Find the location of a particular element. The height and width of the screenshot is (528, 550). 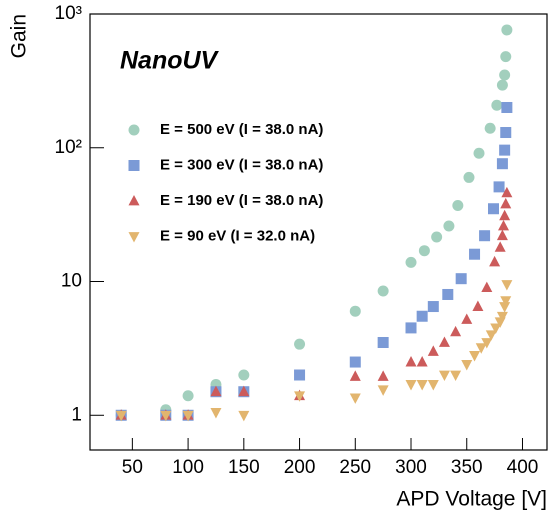

x-tick-label: 100 is located at coordinates (188, 467).